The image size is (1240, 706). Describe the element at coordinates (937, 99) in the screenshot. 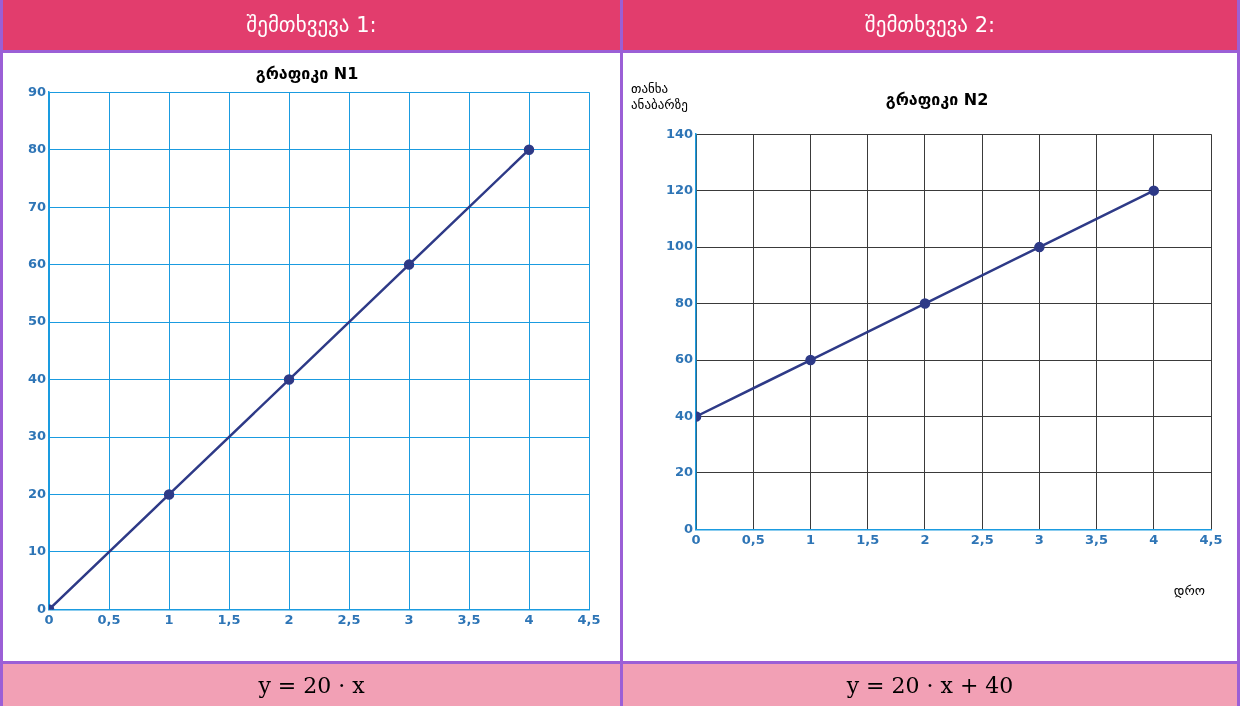

I see `chart-title: გრაფიკი N2` at that location.